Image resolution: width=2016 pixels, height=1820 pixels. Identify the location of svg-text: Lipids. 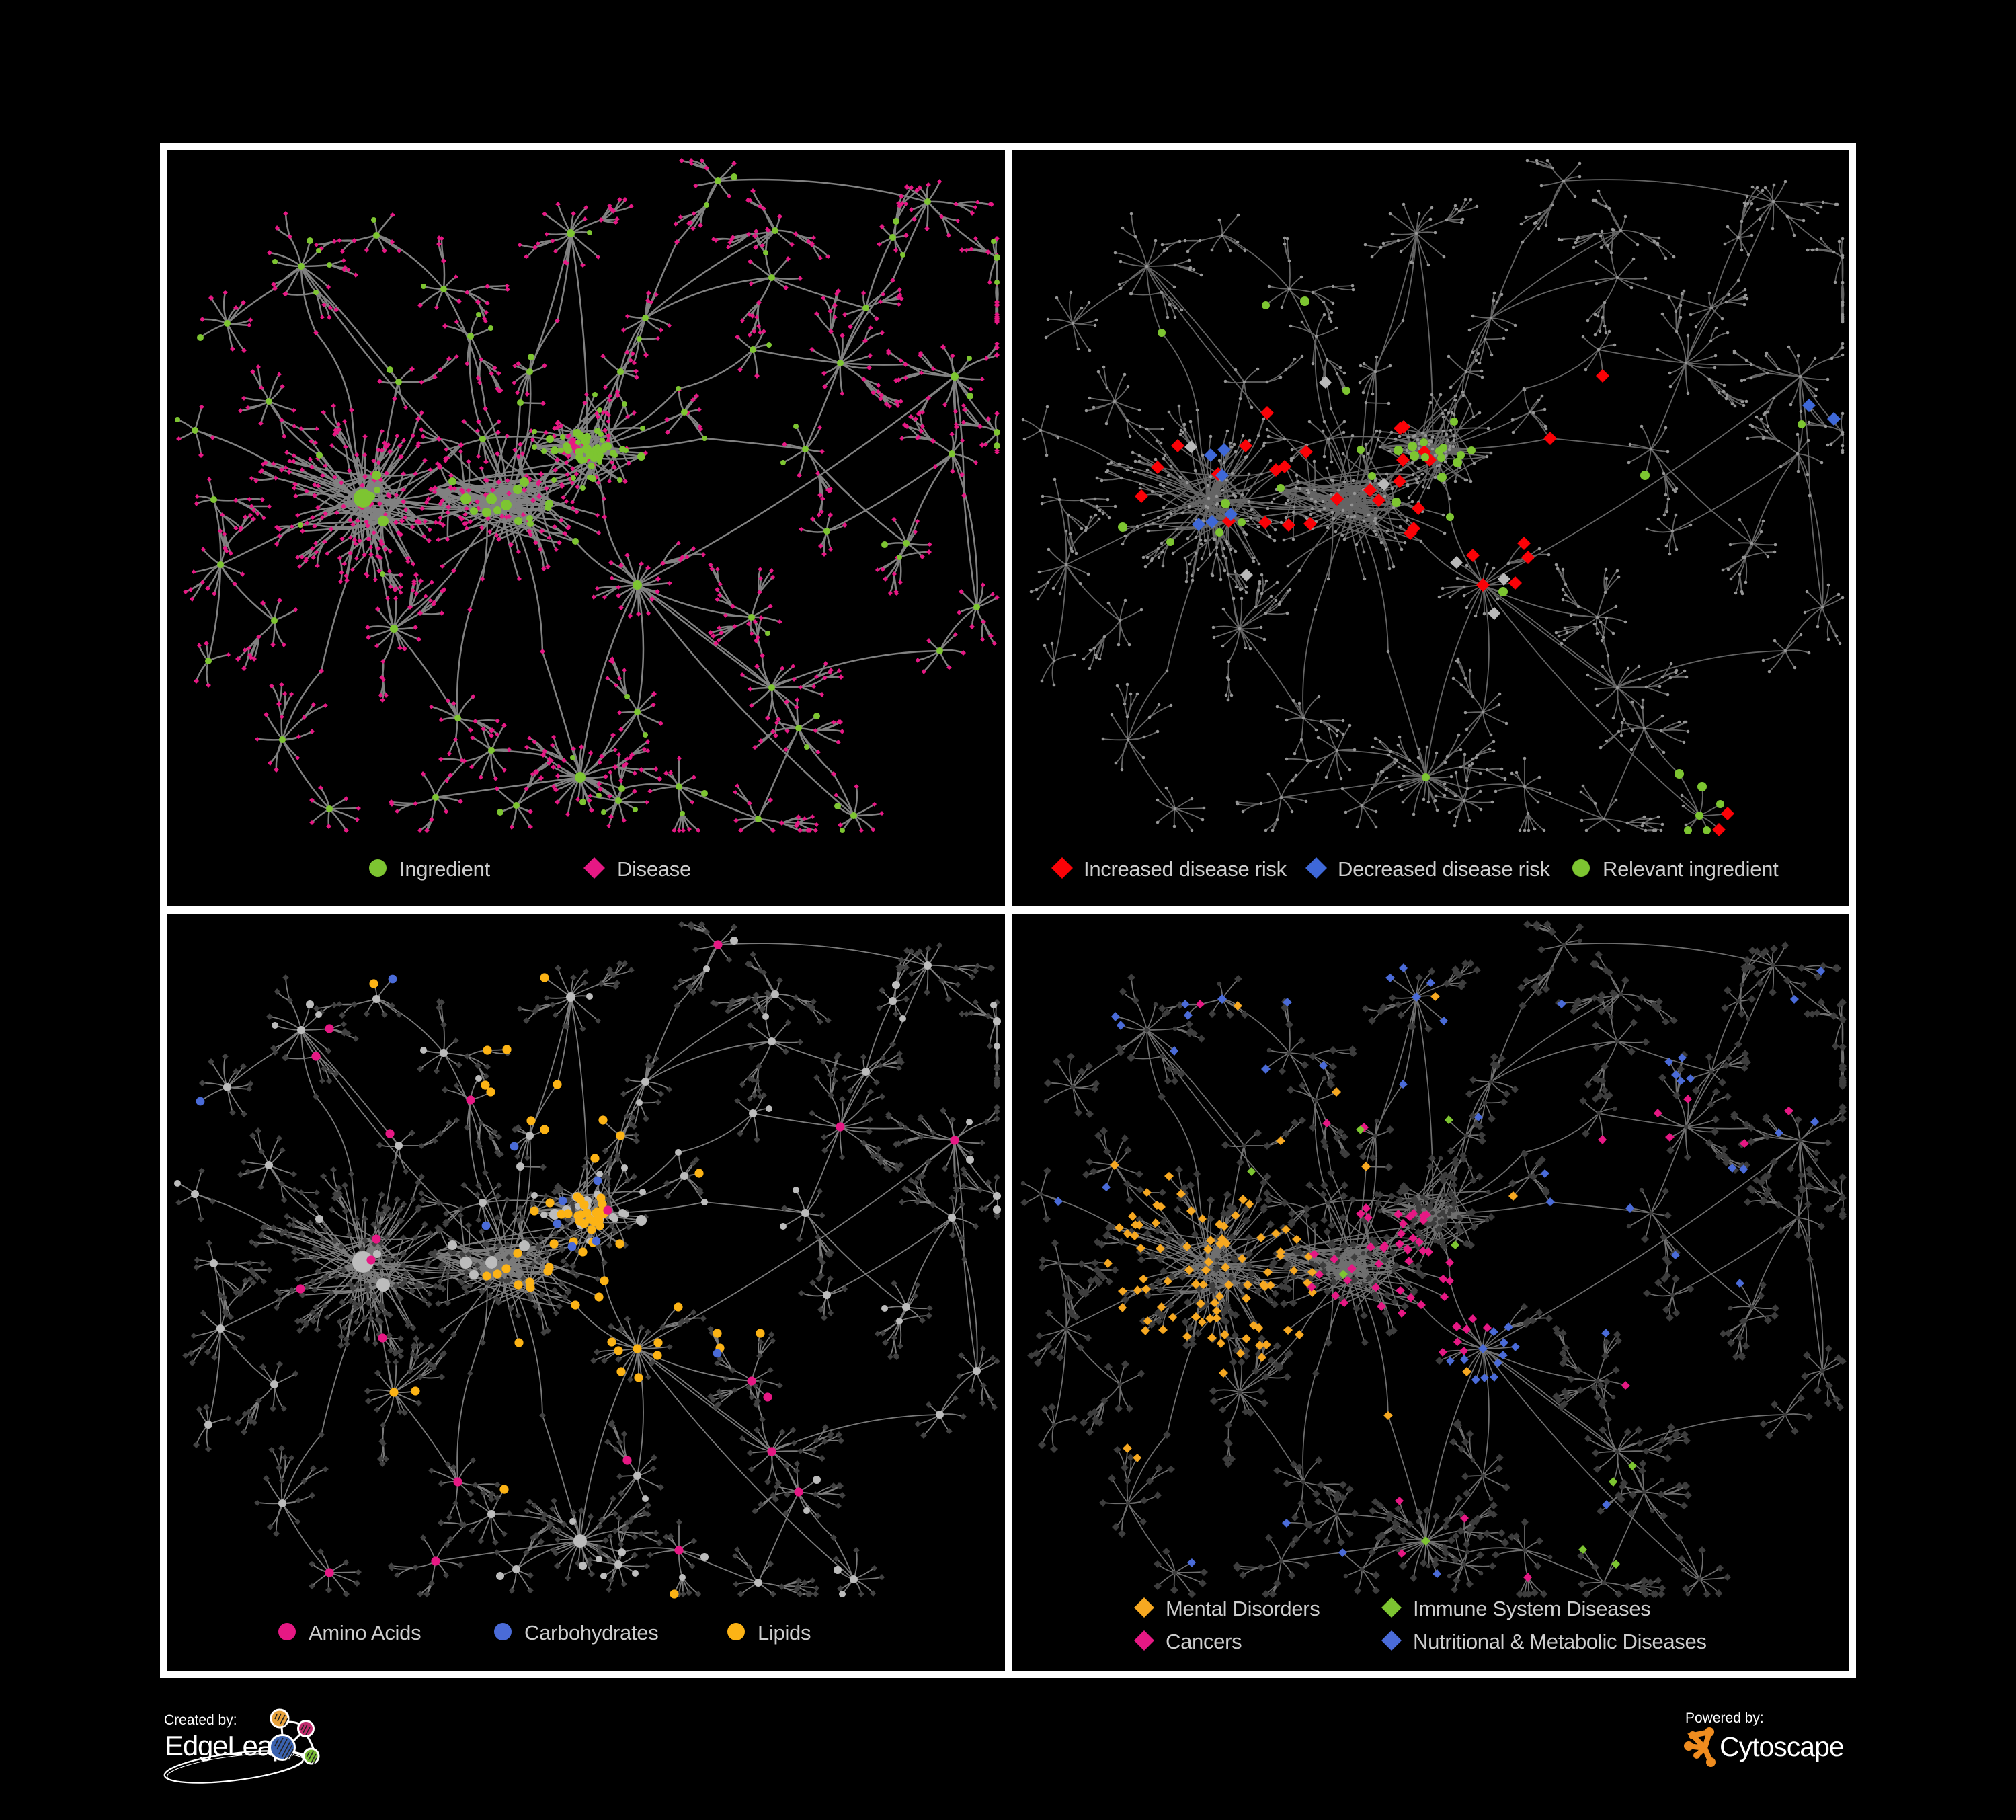
(784, 1633).